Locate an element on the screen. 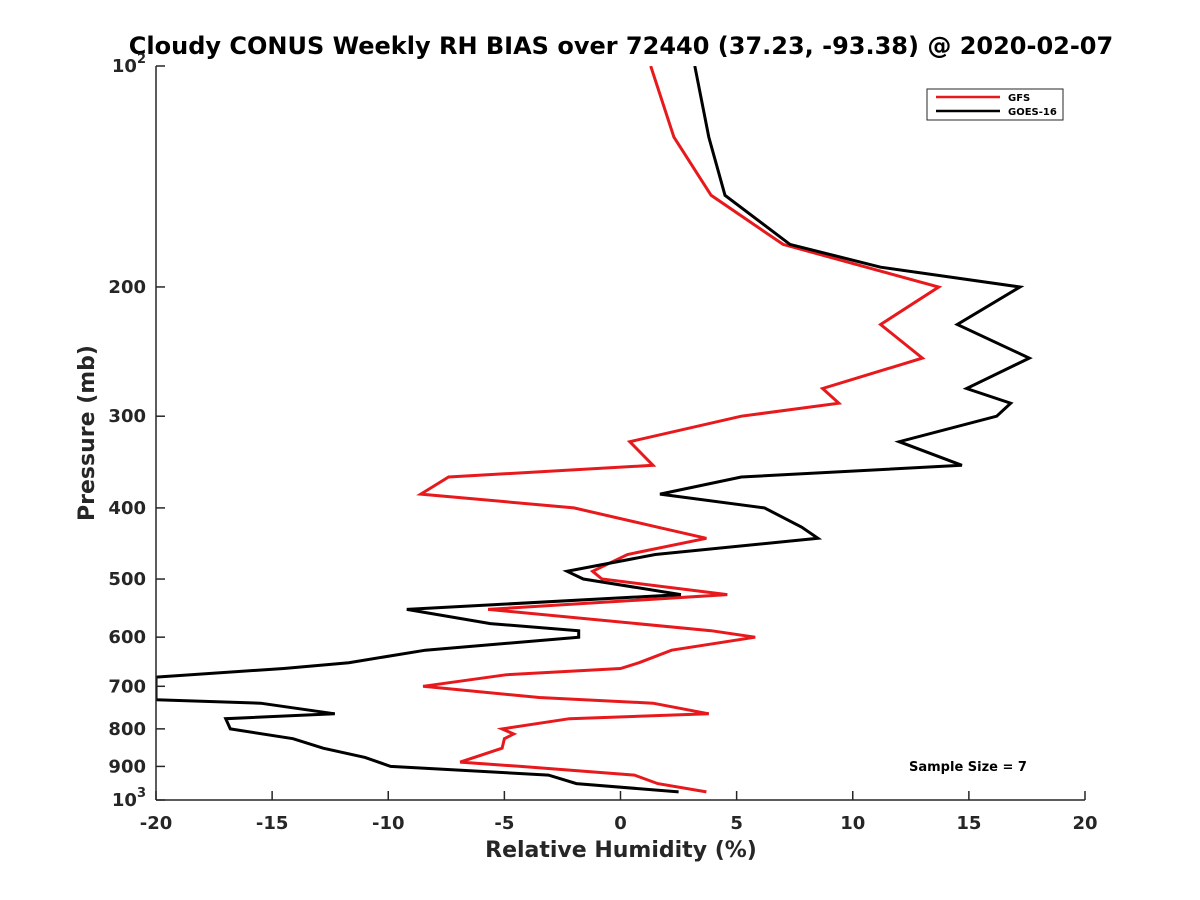  y-tick-label: 600 is located at coordinates (127, 637).